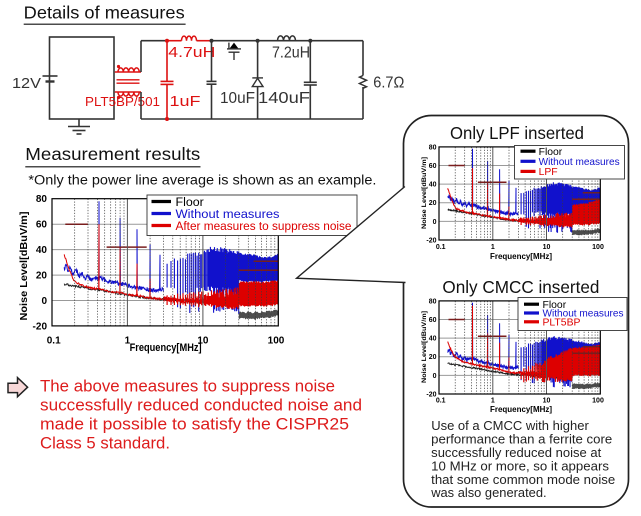 The width and height of the screenshot is (641, 516). Describe the element at coordinates (284, 98) in the screenshot. I see `svg-text: 140uF` at that location.